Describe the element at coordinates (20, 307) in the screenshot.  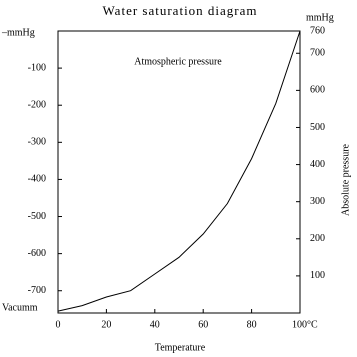
I see `y2-bottom-label: Vacumm` at that location.